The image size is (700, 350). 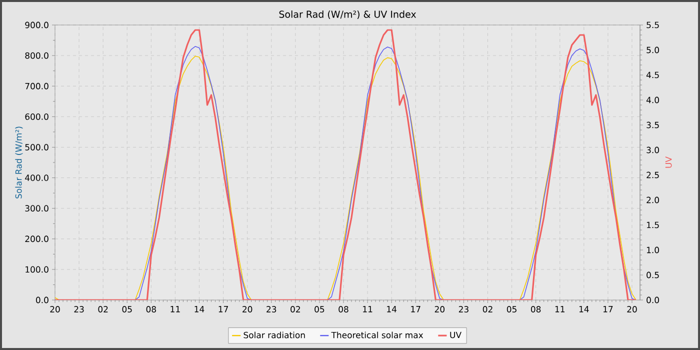 I want to click on y2-tick-label: 5.5, so click(x=652, y=25).